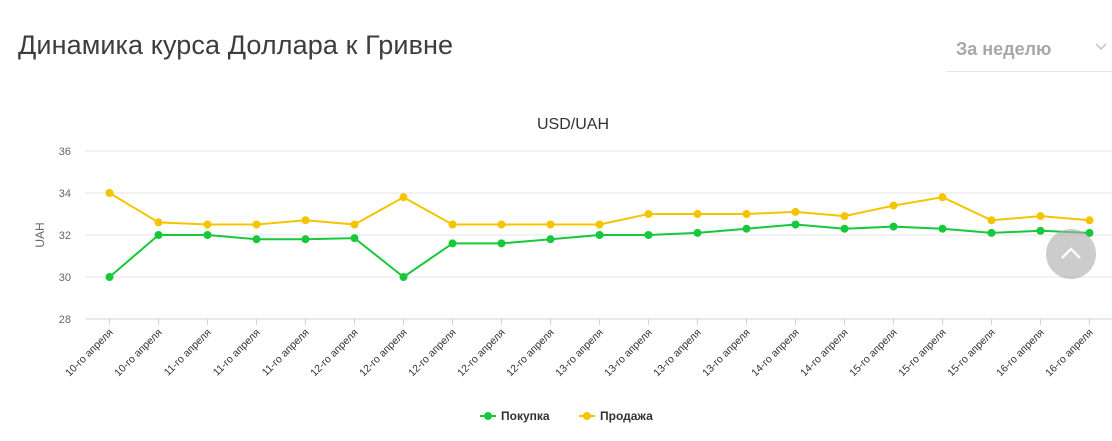  What do you see at coordinates (626, 416) in the screenshot?
I see `legend-item-label: Продажа` at bounding box center [626, 416].